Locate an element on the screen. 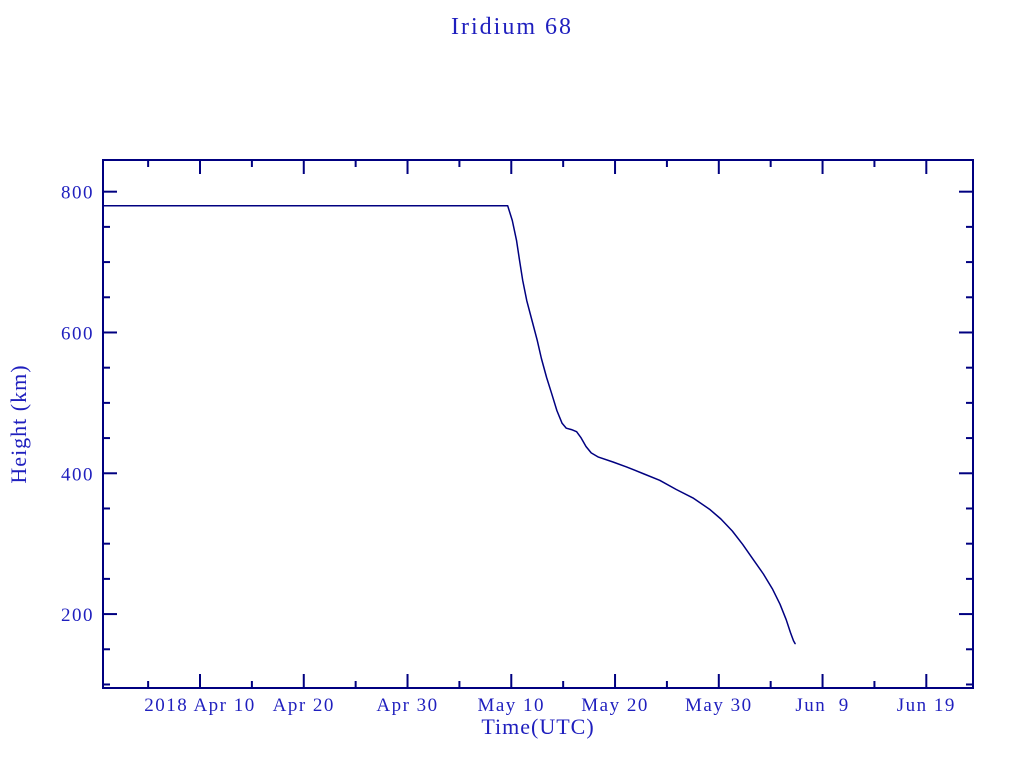  x-tick-label: 2018 Apr 10 is located at coordinates (200, 705).